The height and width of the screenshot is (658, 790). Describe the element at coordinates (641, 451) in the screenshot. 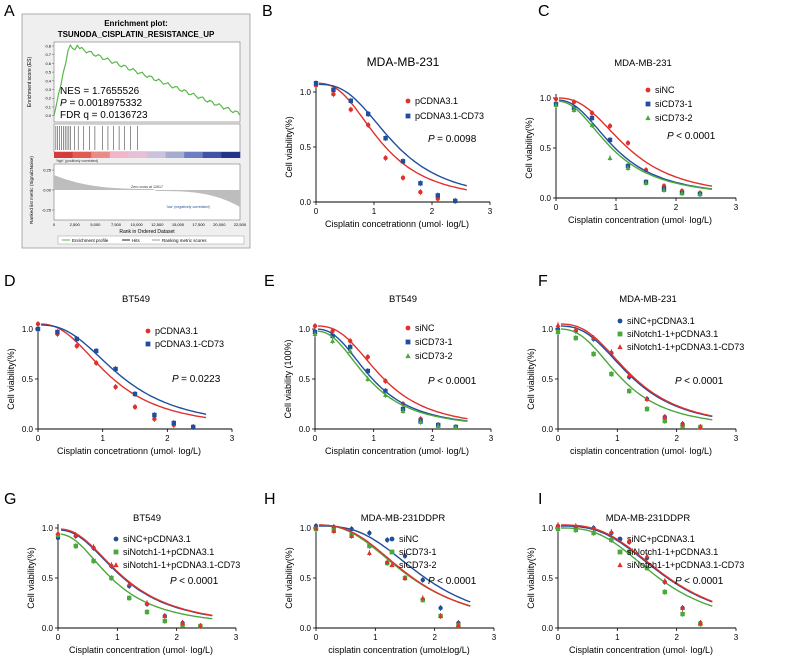

I see `x-axis-label: cisplatin concentration (umol· log/L)` at that location.